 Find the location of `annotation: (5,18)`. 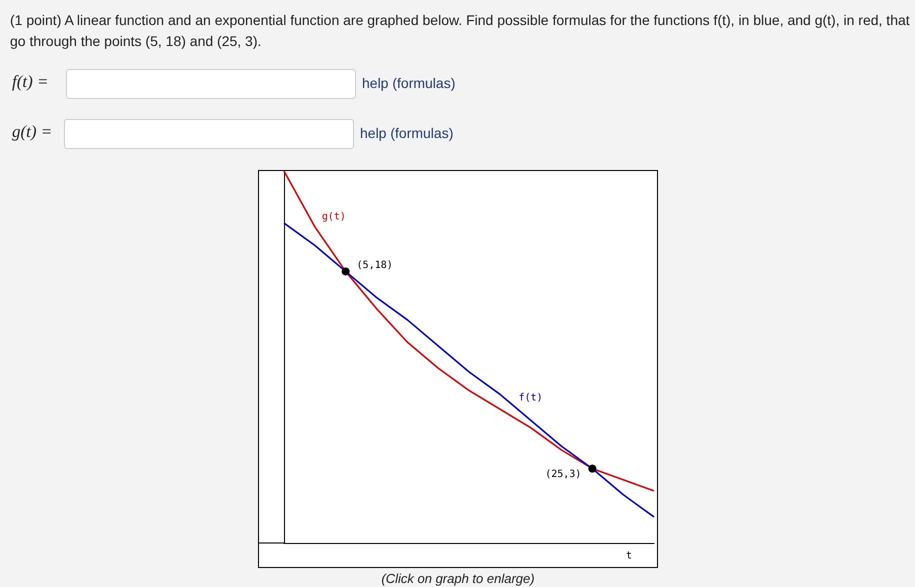

annotation: (5,18) is located at coordinates (374, 265).